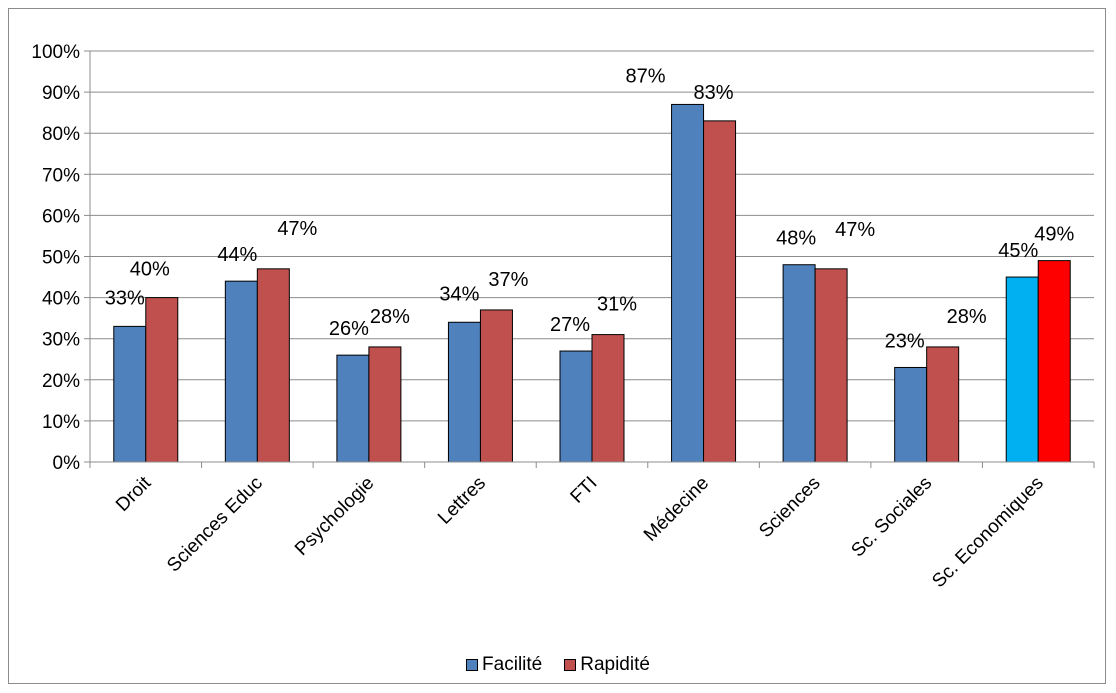  I want to click on x-tick-label: Droit, so click(134, 494).